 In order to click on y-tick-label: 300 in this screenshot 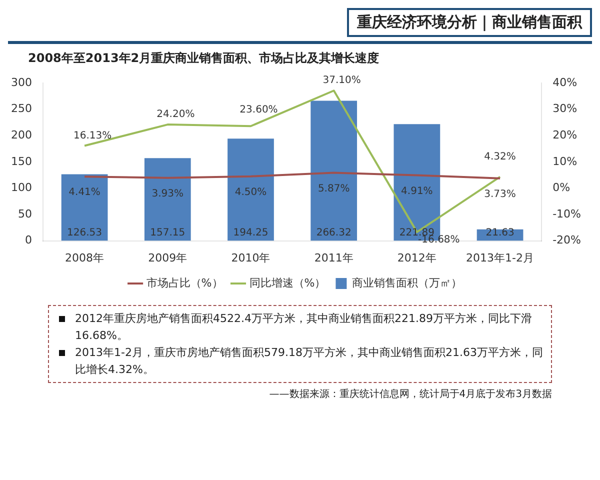, I will do `click(21, 82)`.